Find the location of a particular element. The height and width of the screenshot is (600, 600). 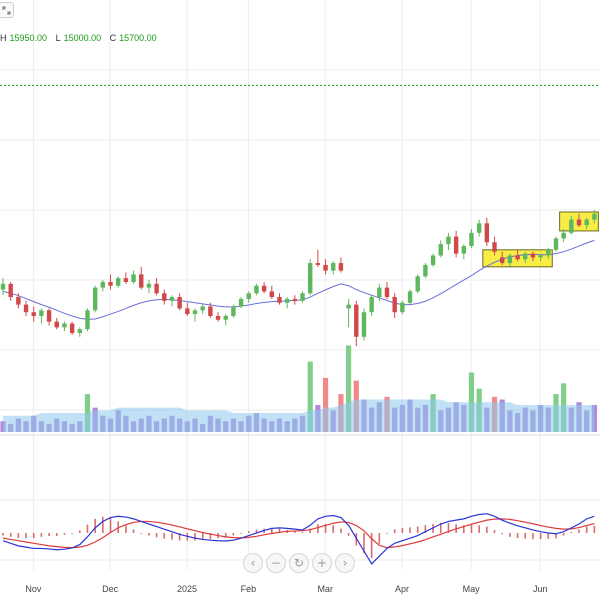

x-tick-label: May is located at coordinates (472, 589).